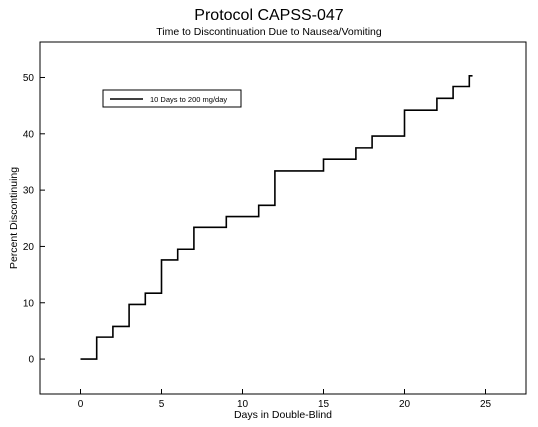 The height and width of the screenshot is (427, 538). I want to click on x-axis-label: Days in Double-Blind, so click(283, 415).